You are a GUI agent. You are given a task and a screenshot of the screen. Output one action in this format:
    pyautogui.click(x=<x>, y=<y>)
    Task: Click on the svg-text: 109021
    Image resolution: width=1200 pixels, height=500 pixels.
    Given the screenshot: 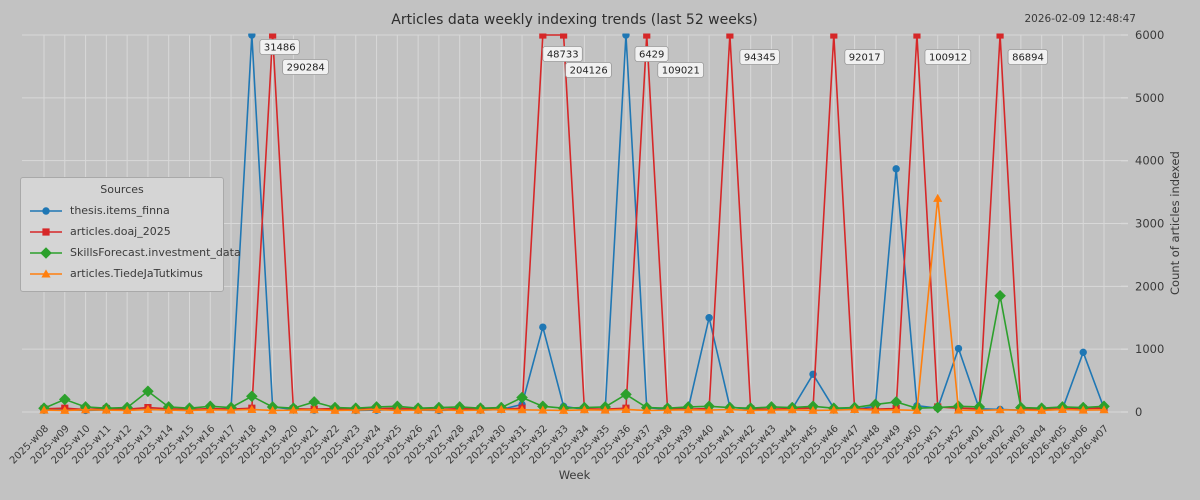 What is the action you would take?
    pyautogui.click(x=681, y=71)
    